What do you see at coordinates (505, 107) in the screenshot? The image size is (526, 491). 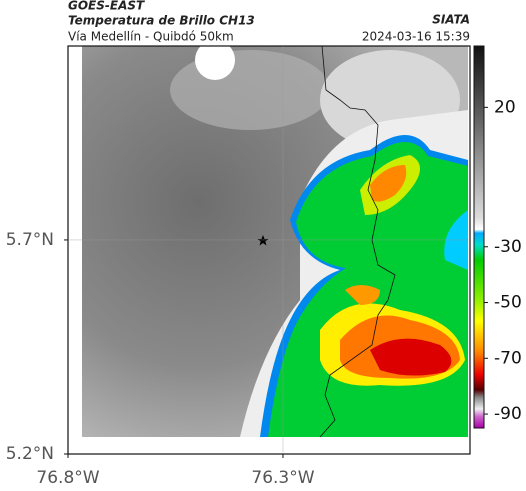 I see `colorbar-tick-label: 20` at bounding box center [505, 107].